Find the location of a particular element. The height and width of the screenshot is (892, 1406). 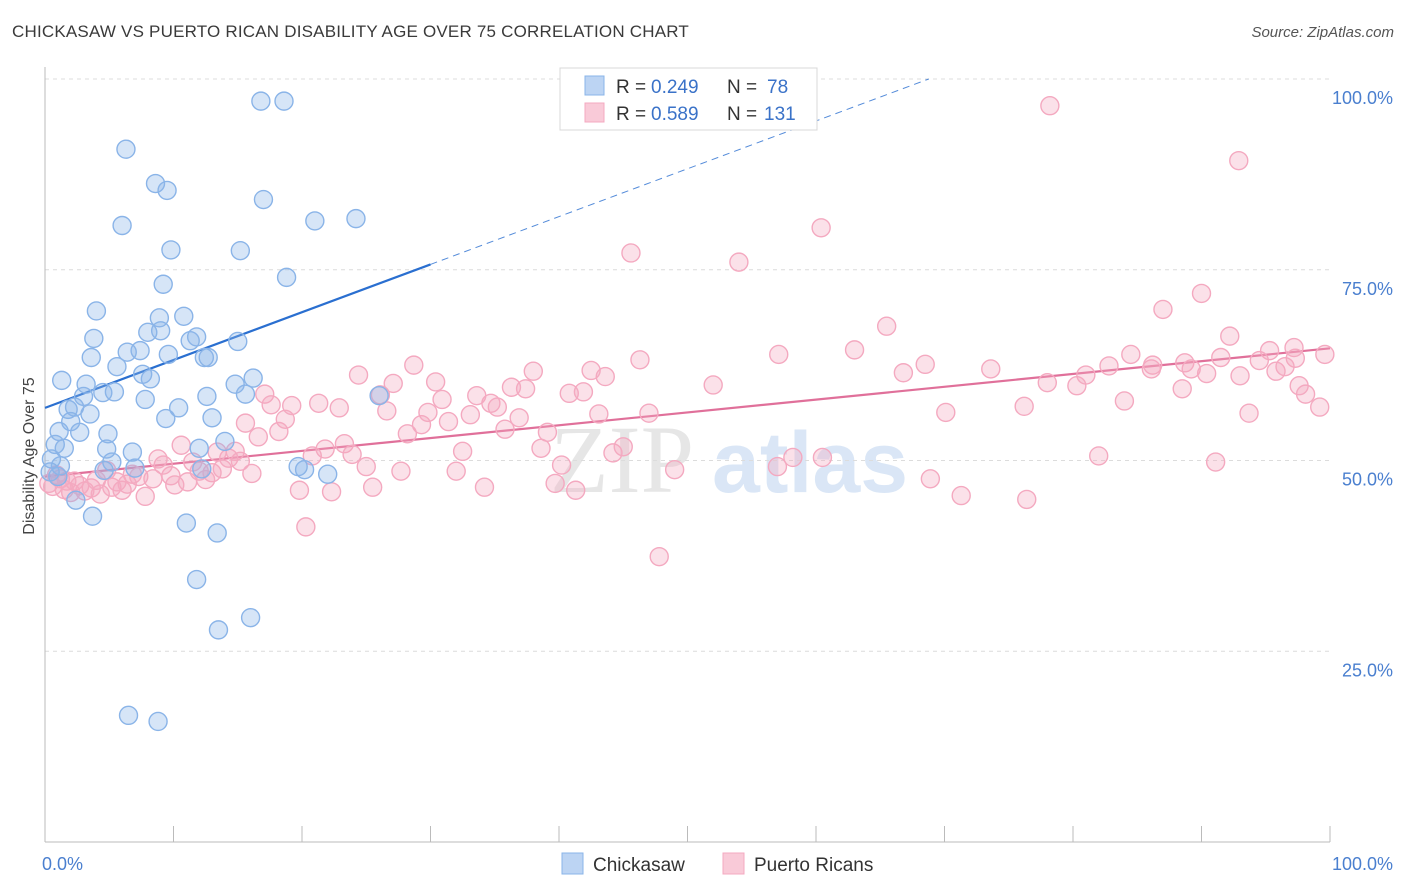

legend-r-value: 0.589 is located at coordinates (675, 114).